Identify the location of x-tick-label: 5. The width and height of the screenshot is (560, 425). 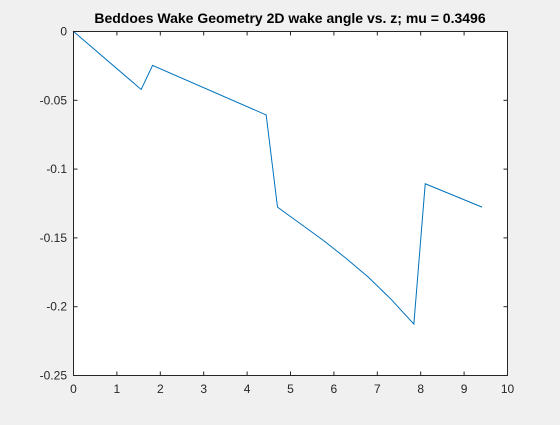
(290, 389).